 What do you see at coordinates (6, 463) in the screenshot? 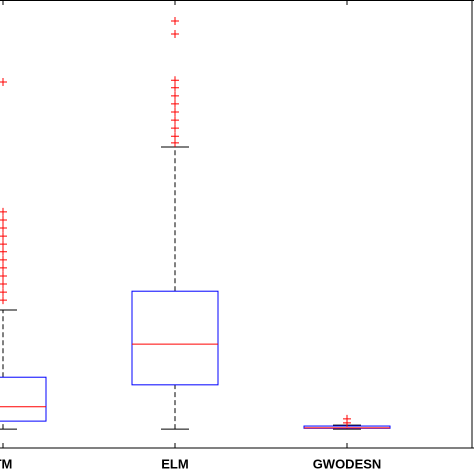
I see `x-tick-label: TM` at bounding box center [6, 463].